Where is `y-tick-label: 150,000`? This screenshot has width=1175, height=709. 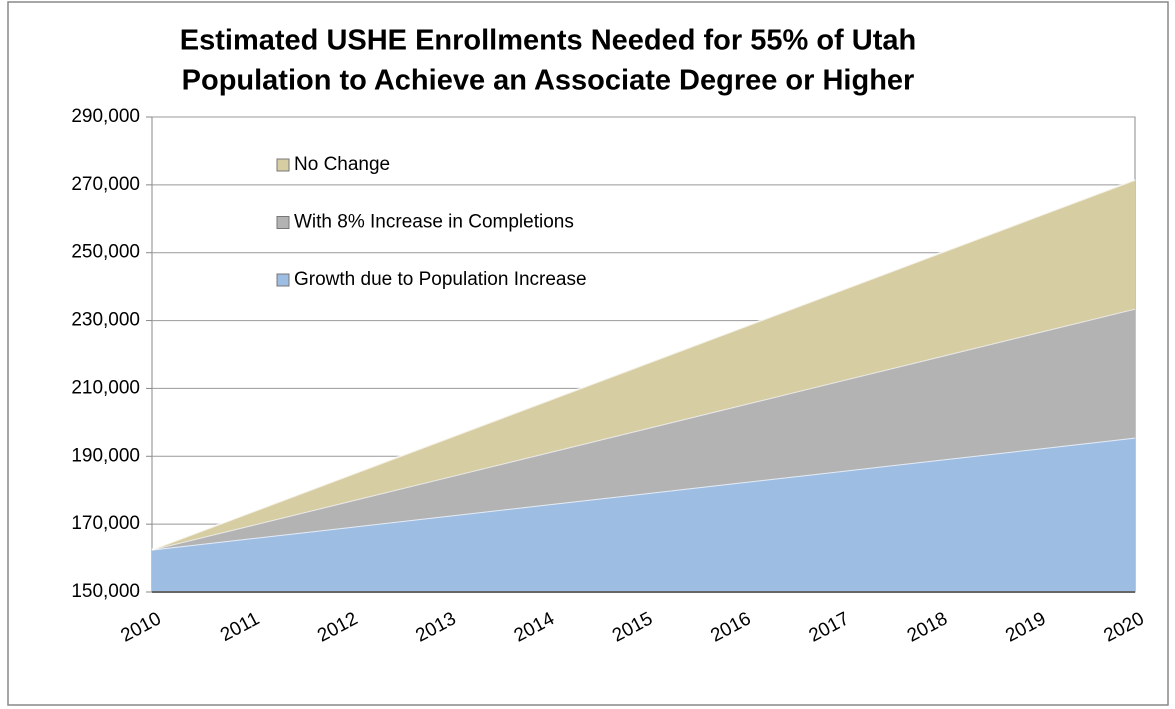
y-tick-label: 150,000 is located at coordinates (105, 591).